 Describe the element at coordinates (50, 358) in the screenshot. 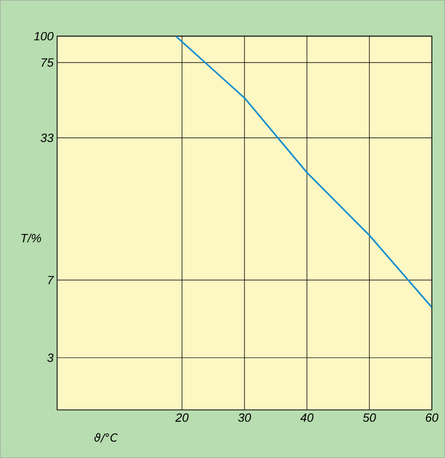

I see `y-tick-label: 3` at that location.